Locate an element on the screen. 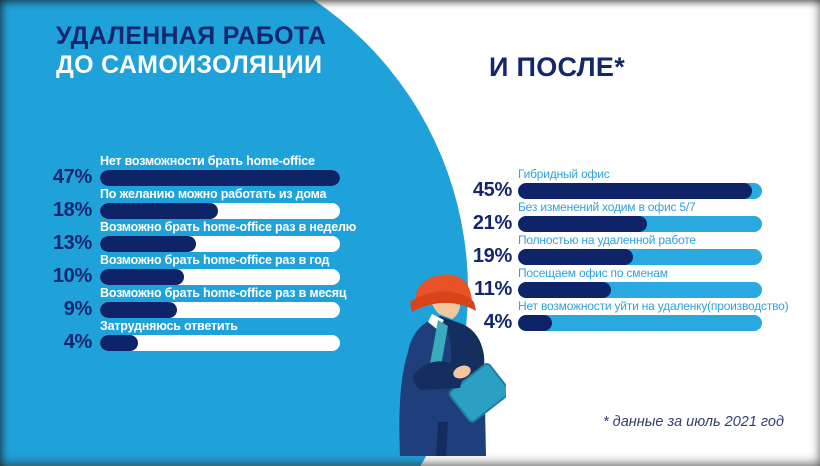  bar-label: Полностью на удаленной работе is located at coordinates (607, 240).